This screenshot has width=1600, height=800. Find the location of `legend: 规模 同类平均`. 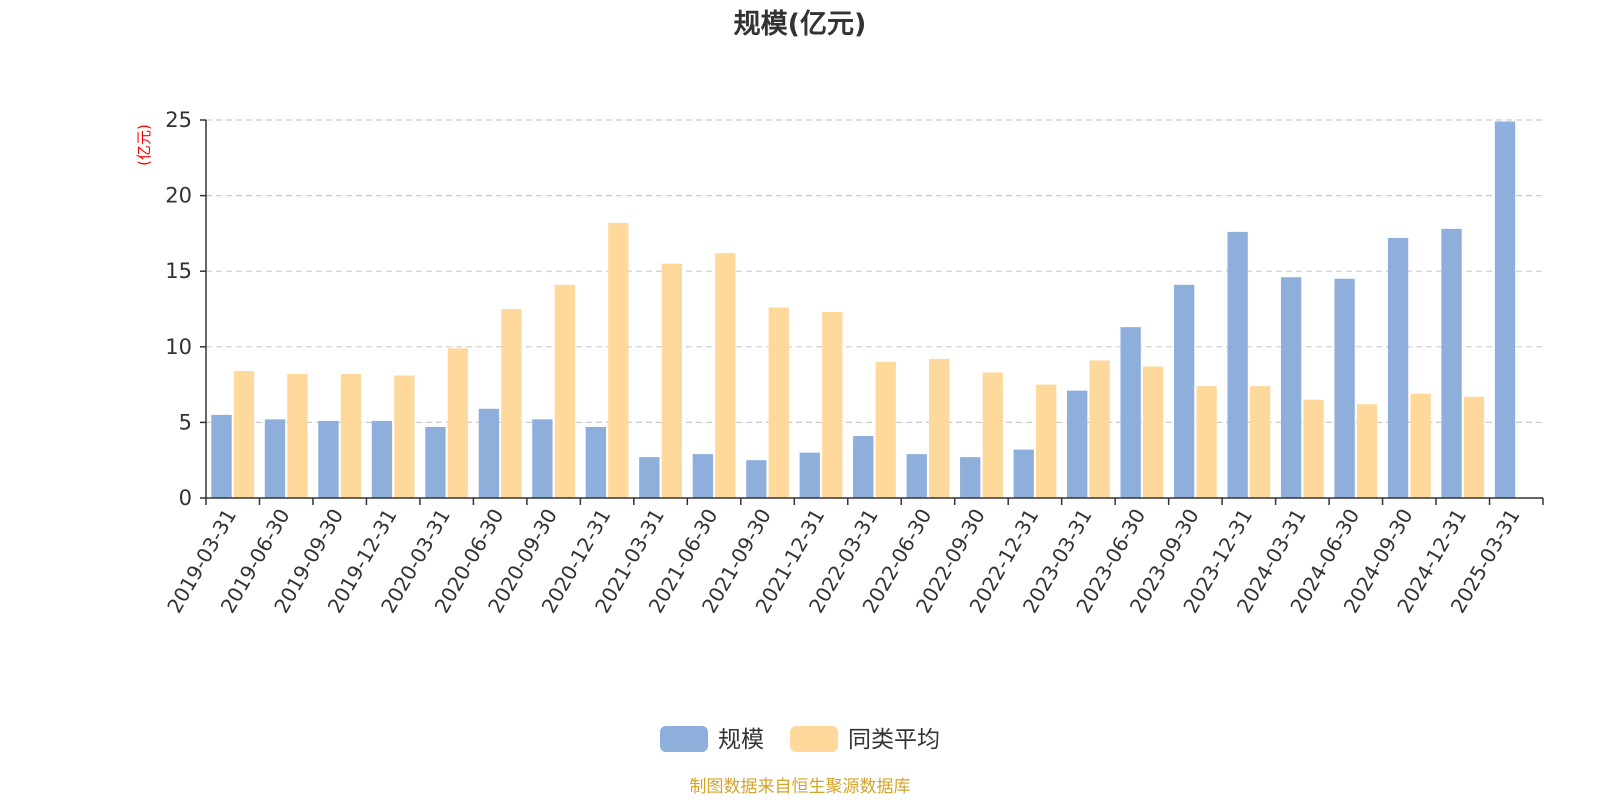

legend: 规模 同类平均 is located at coordinates (800, 739).